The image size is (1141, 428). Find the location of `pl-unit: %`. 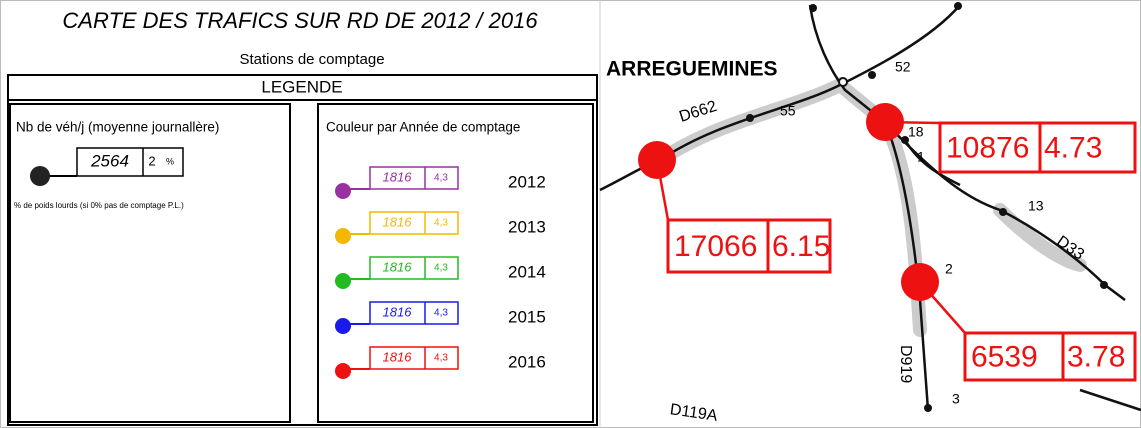

pl-unit: % is located at coordinates (170, 161).